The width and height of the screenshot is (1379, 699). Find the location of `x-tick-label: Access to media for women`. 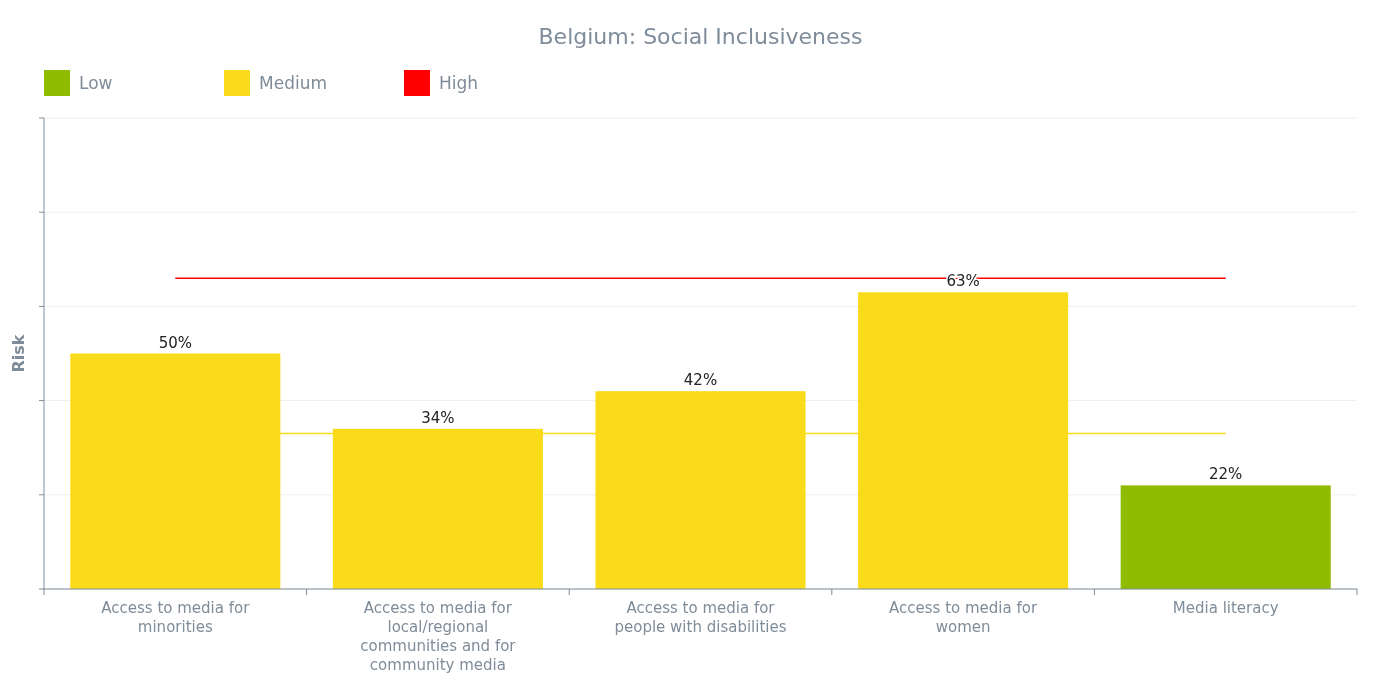

x-tick-label: Access to media for women is located at coordinates (963, 617).